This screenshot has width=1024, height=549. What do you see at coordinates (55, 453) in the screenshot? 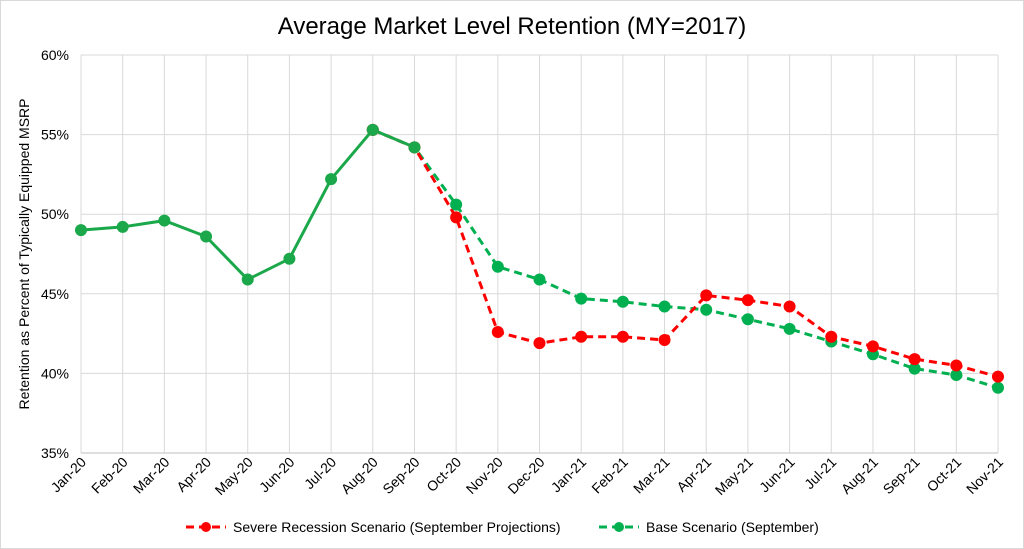
I see `y-tick-label: 35%` at bounding box center [55, 453].